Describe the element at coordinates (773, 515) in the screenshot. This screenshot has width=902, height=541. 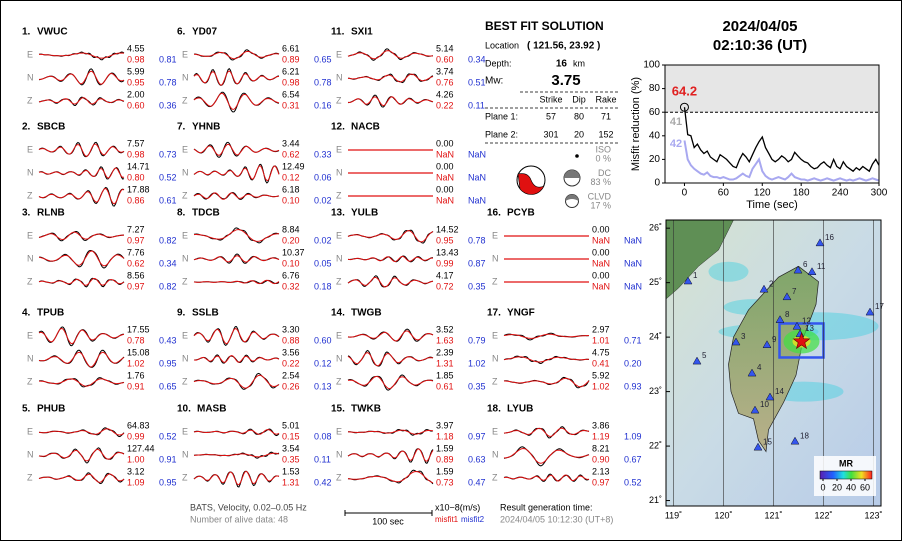
I see `map-x-tick-label: 121˚` at that location.